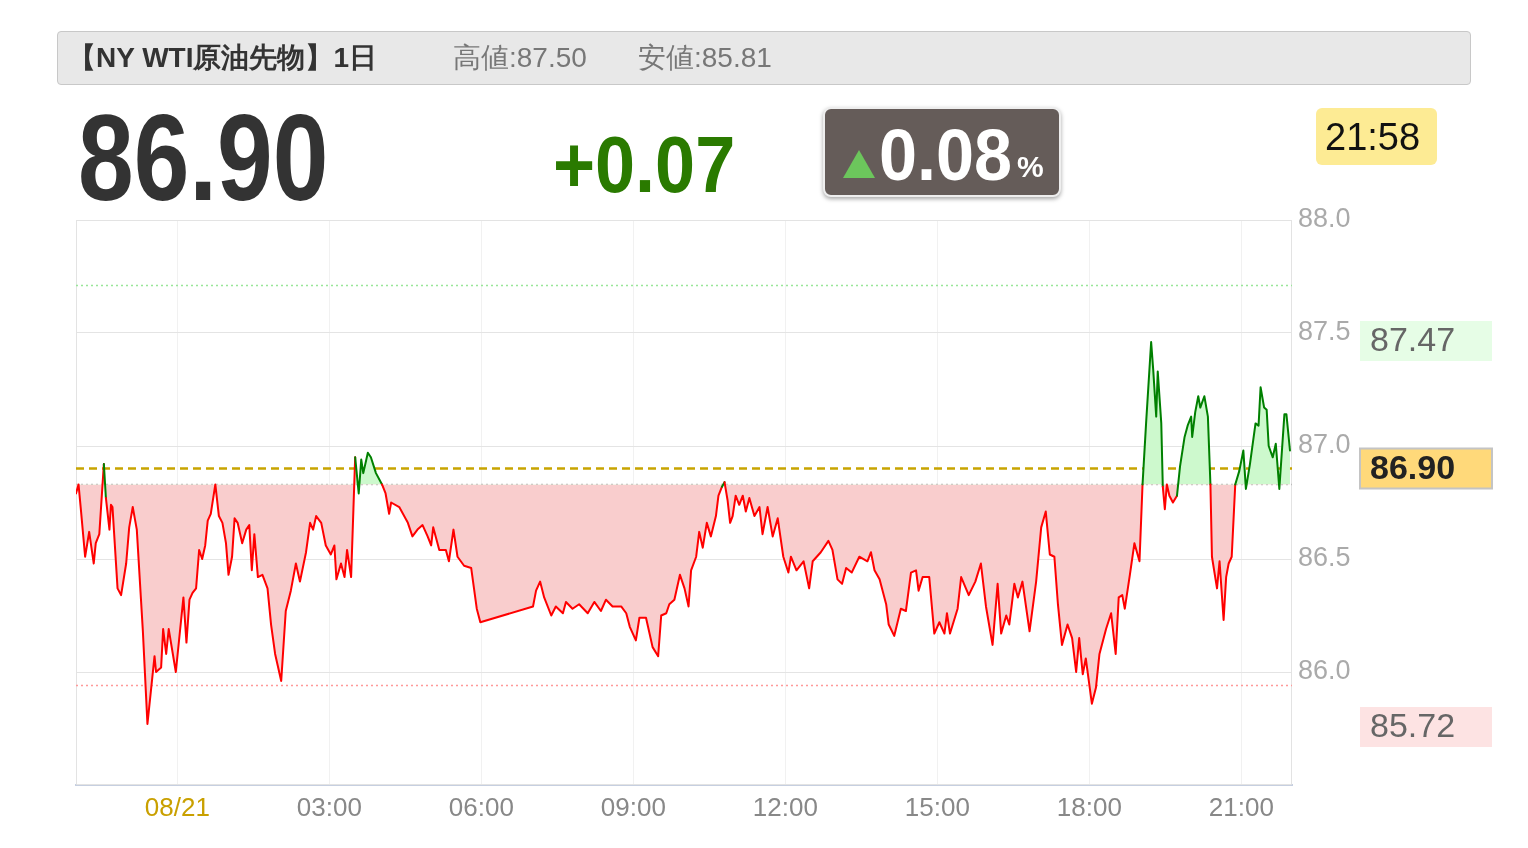 Image resolution: width=1528 pixels, height=848 pixels. I want to click on text: +0.07, so click(644, 164).